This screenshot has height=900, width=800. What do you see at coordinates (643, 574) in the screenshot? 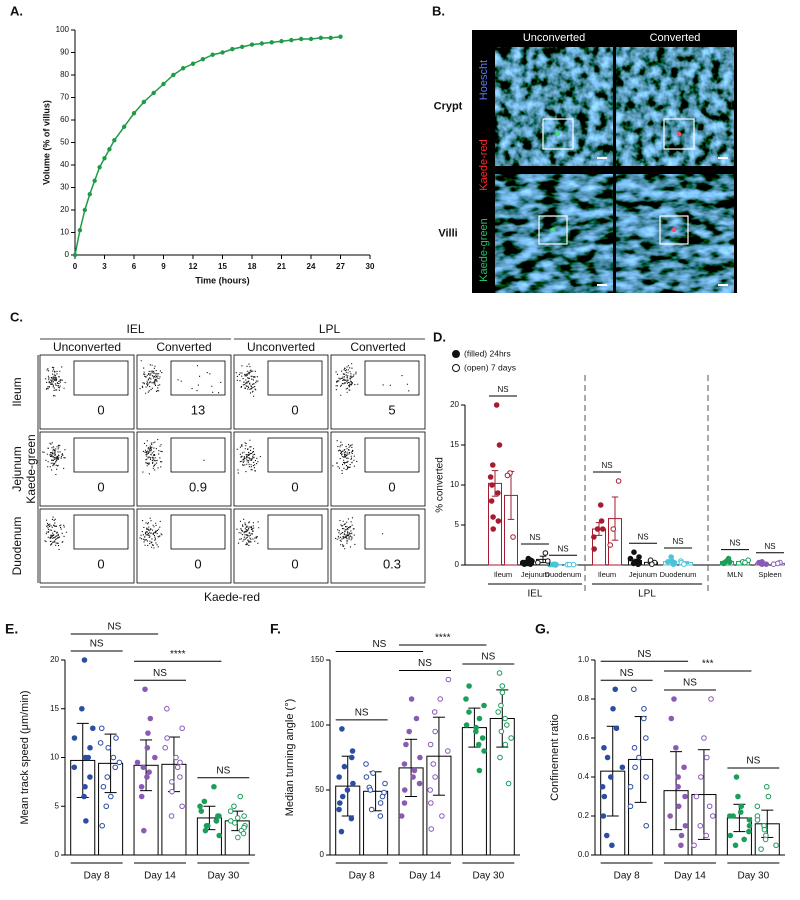
I see `x-tick-label: Jejunum` at bounding box center [643, 574].